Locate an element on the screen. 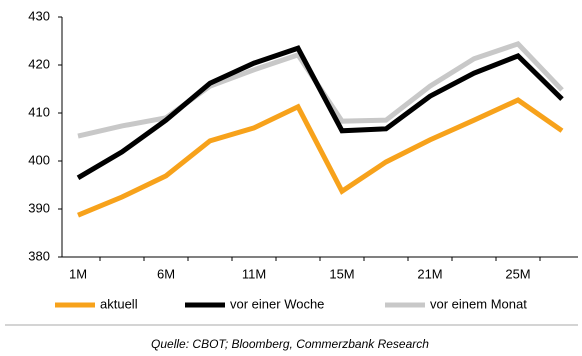 The image size is (582, 356). y-tick-label: 380 is located at coordinates (39, 255).